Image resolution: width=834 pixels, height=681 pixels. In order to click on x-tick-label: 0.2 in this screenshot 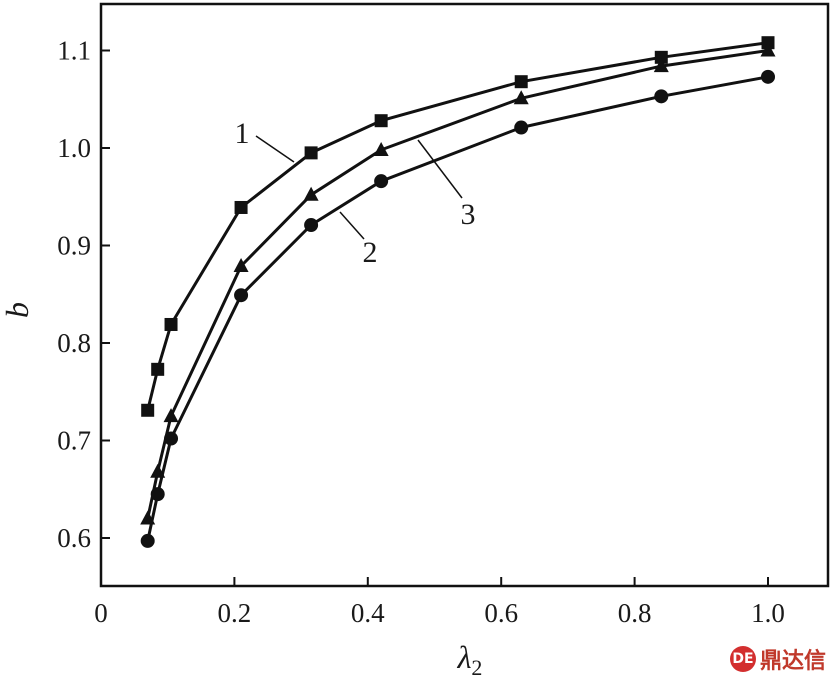, I will do `click(235, 613)`.